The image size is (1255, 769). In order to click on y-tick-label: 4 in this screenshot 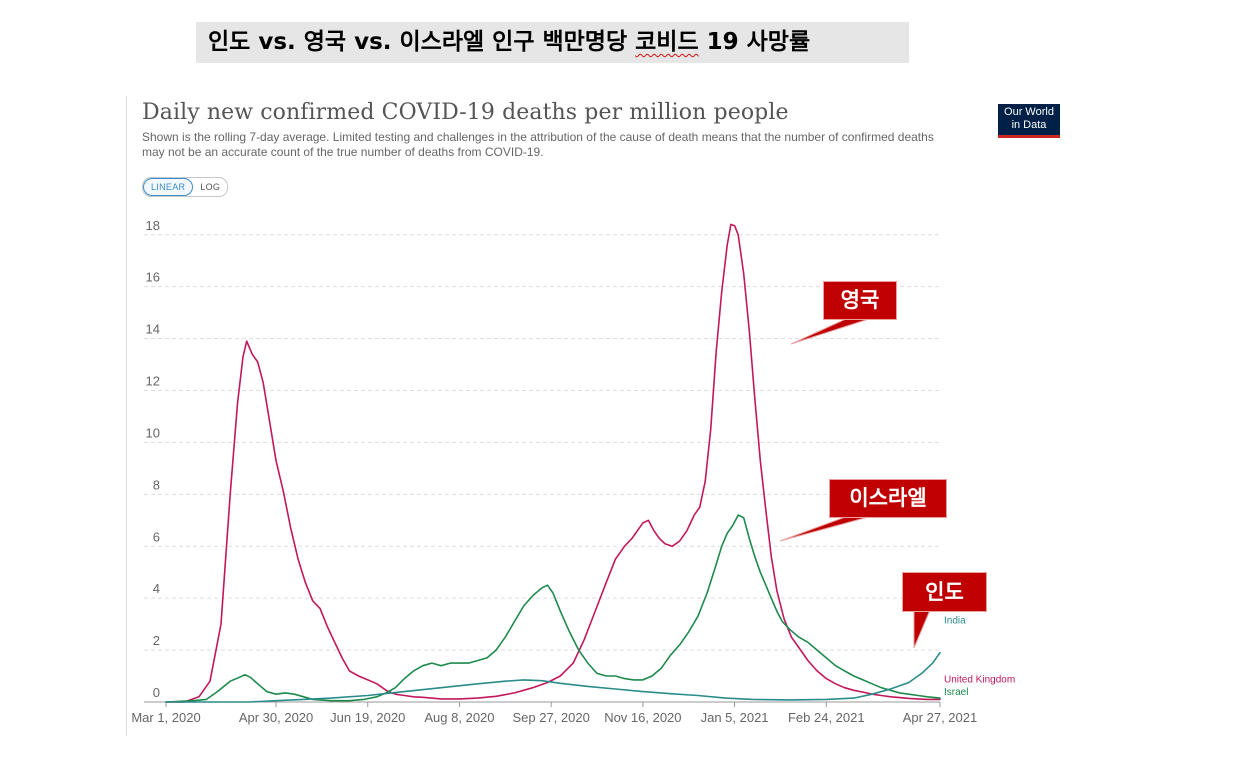, I will do `click(156, 588)`.